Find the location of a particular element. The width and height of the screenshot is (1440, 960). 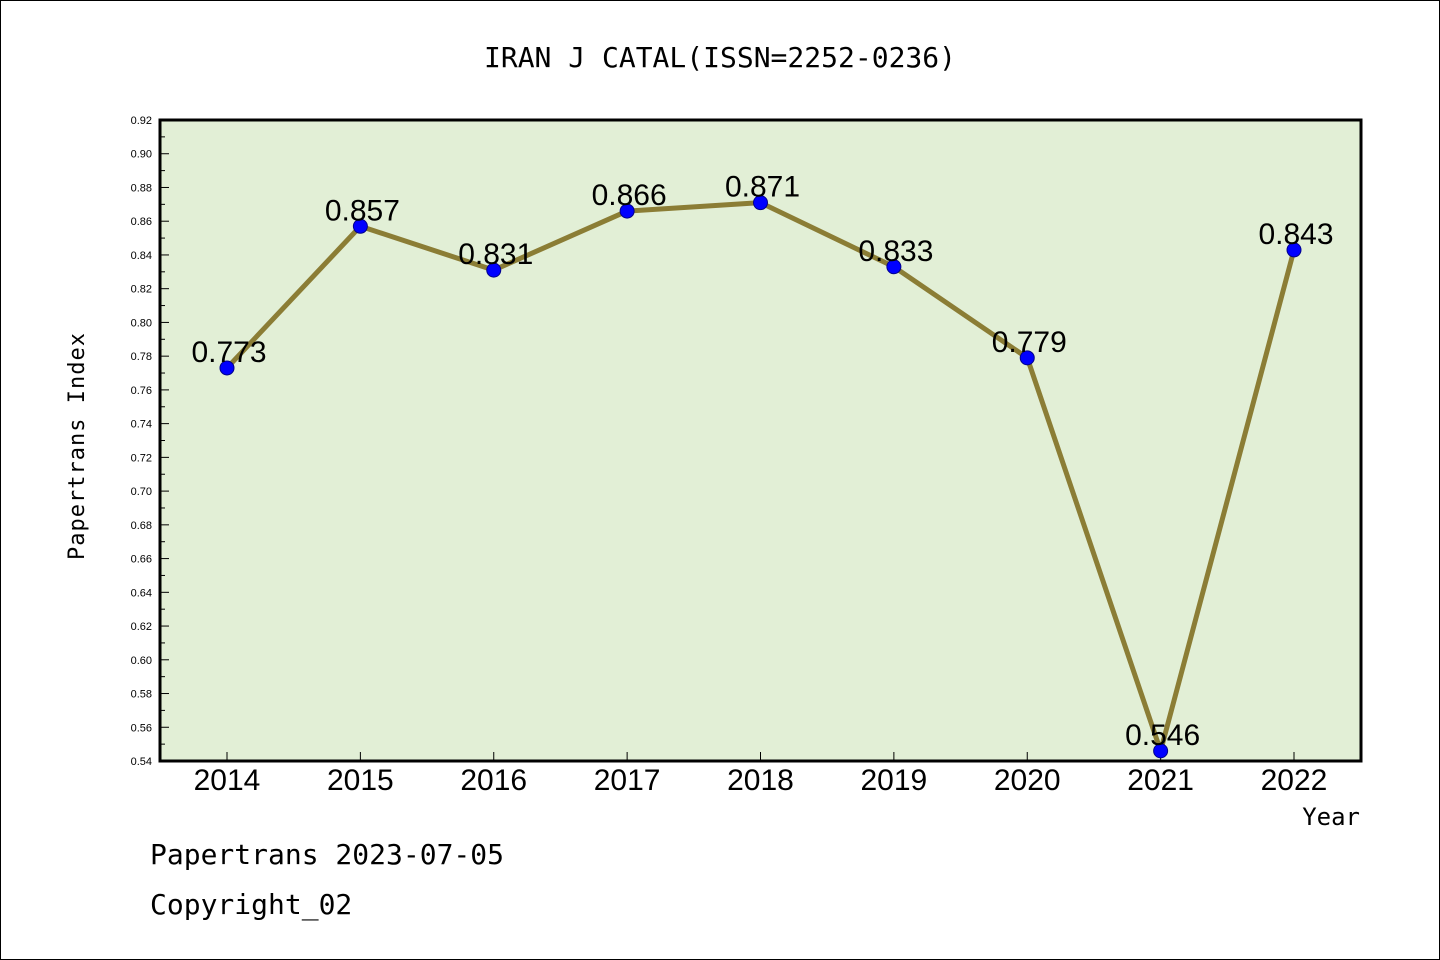

y-tick-label: 0.84 is located at coordinates (141, 256).